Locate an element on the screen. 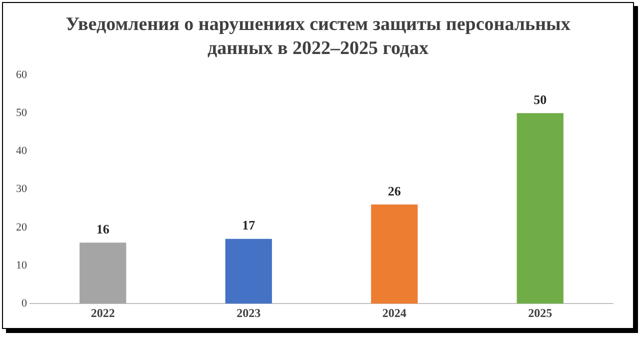 This screenshot has width=642, height=337. x-tick-label: 2025 is located at coordinates (540, 313).